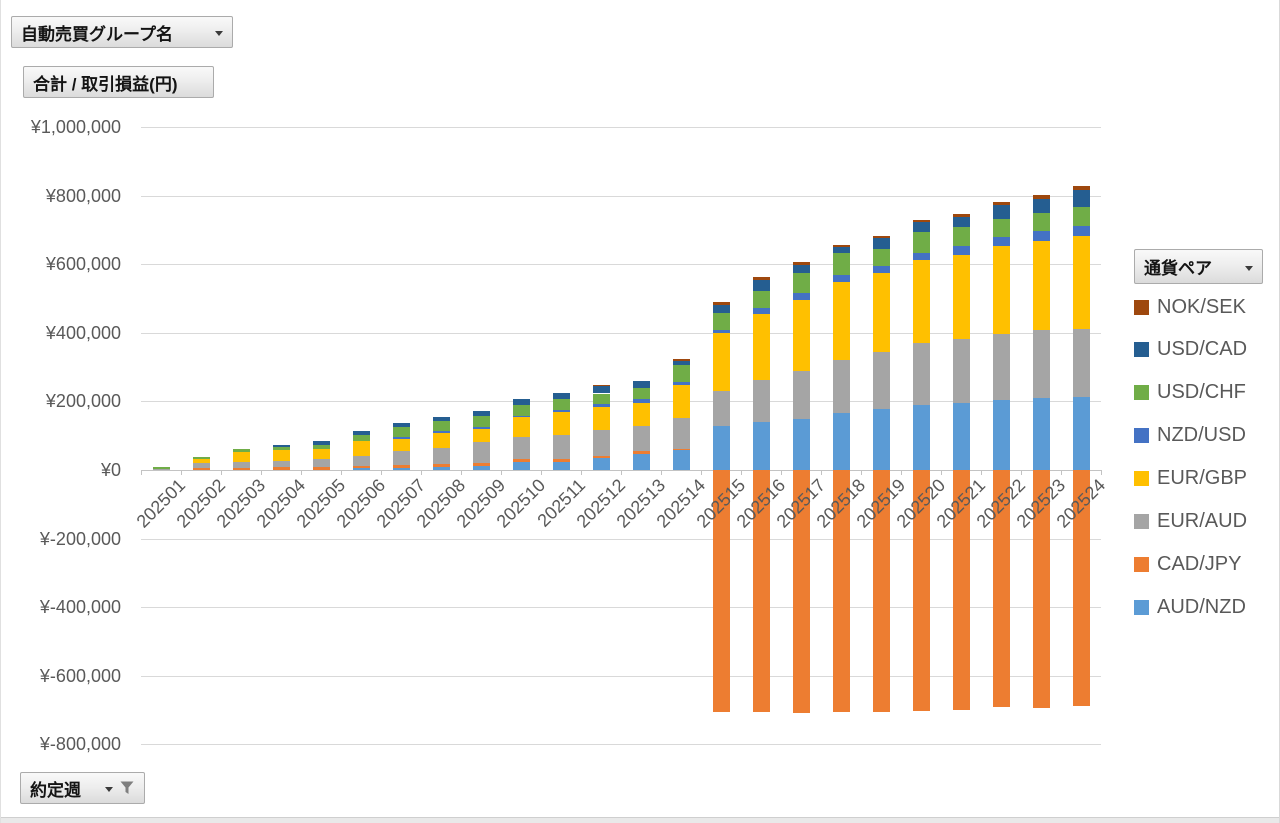  Describe the element at coordinates (1201, 306) in the screenshot. I see `legend-item-label: NOK/SEK` at that location.